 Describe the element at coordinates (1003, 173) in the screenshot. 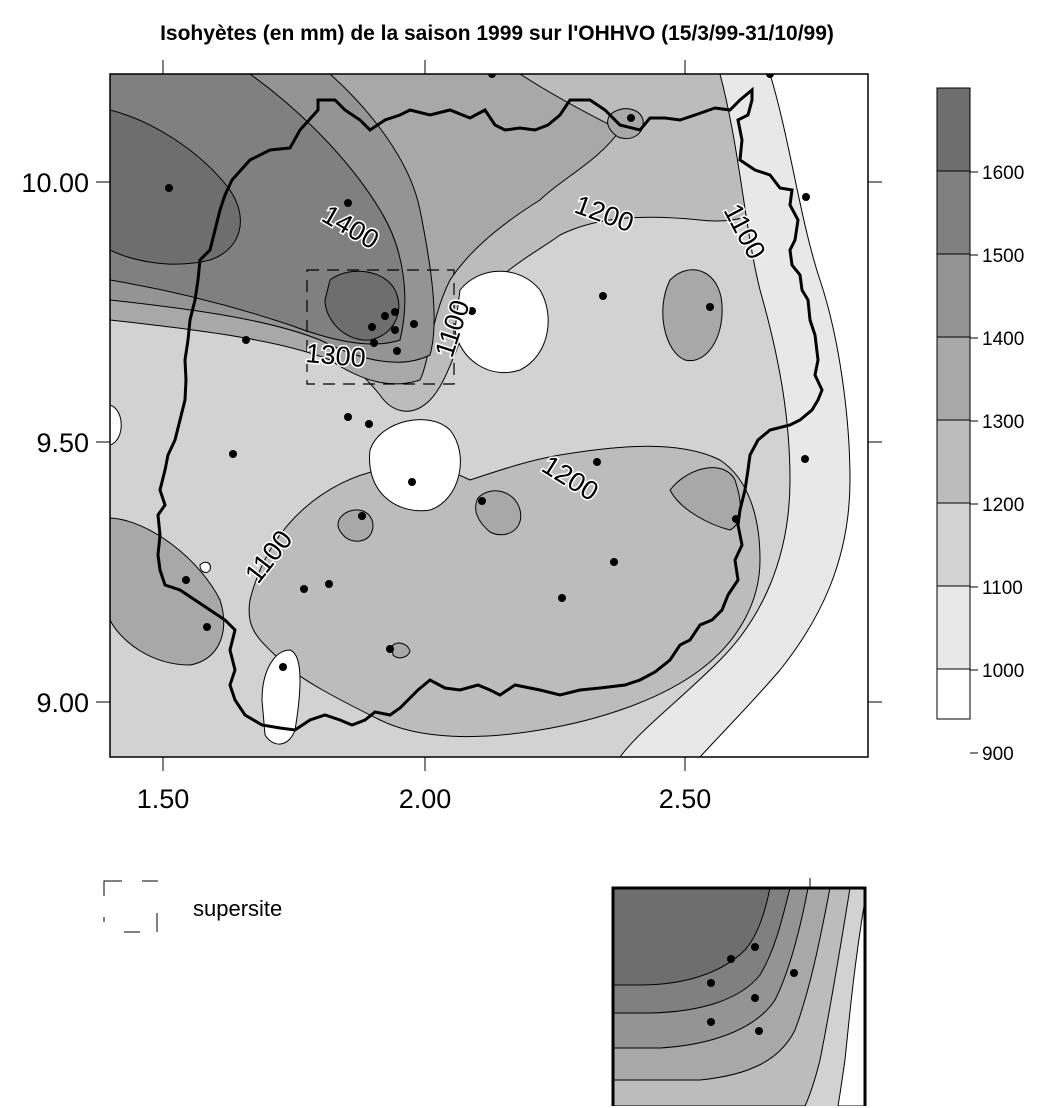

I see `colorbar-tick-label: 1600` at that location.